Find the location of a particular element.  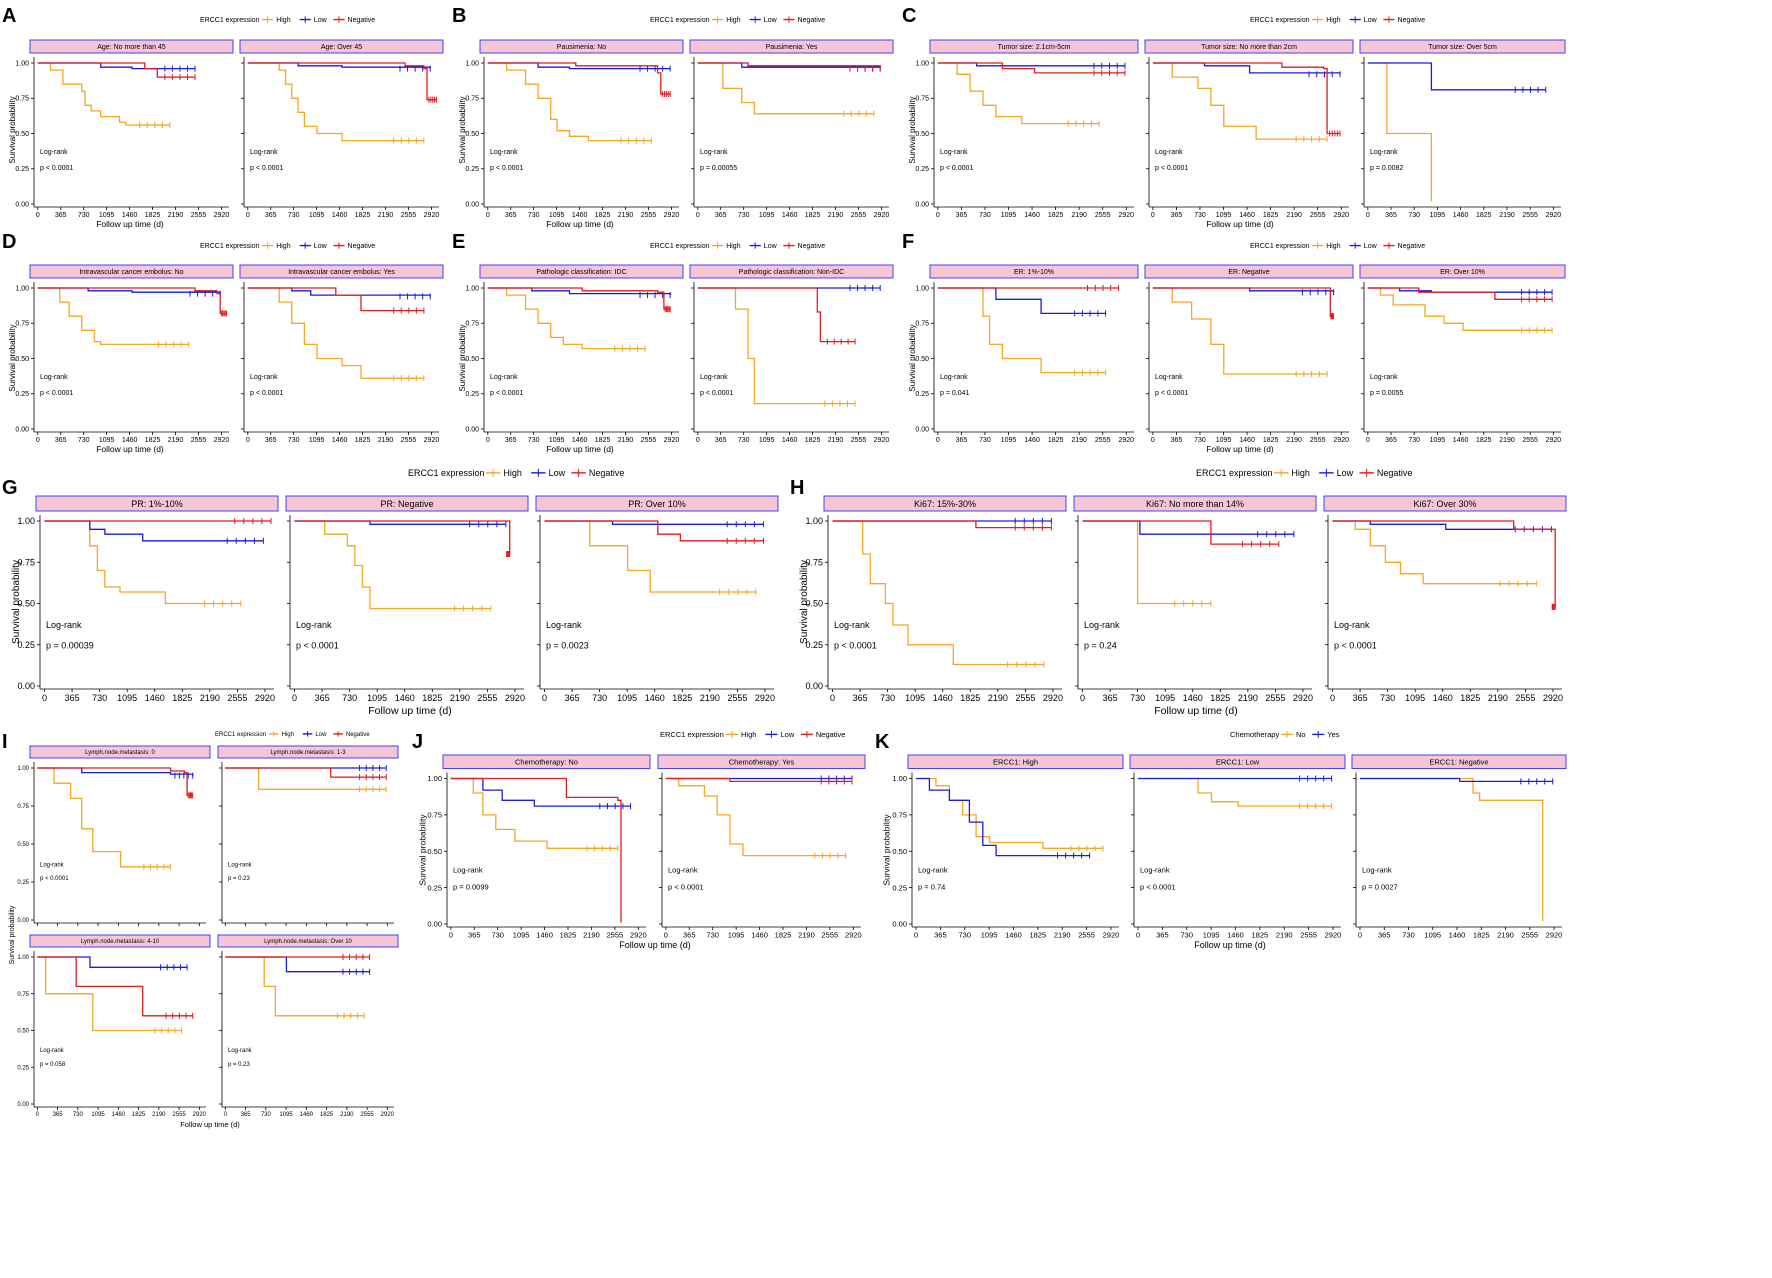

km-curve-low is located at coordinates (1188, 527).